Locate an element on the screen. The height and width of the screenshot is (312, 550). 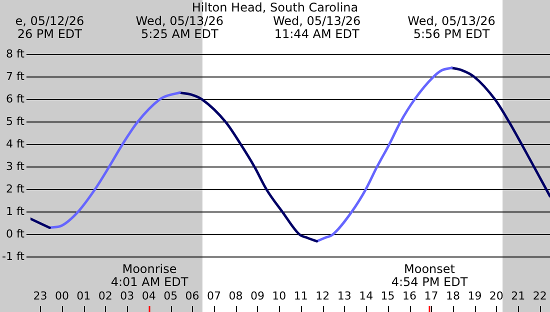
y-tick-label: 1 ft is located at coordinates (16, 211).